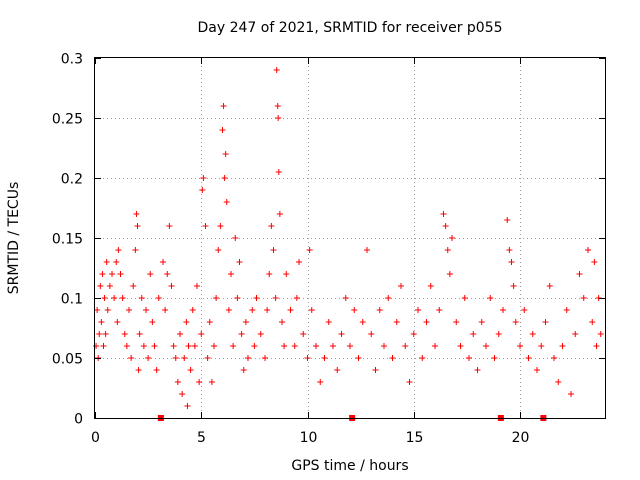  I want to click on x-tick-label: 20, so click(521, 438).